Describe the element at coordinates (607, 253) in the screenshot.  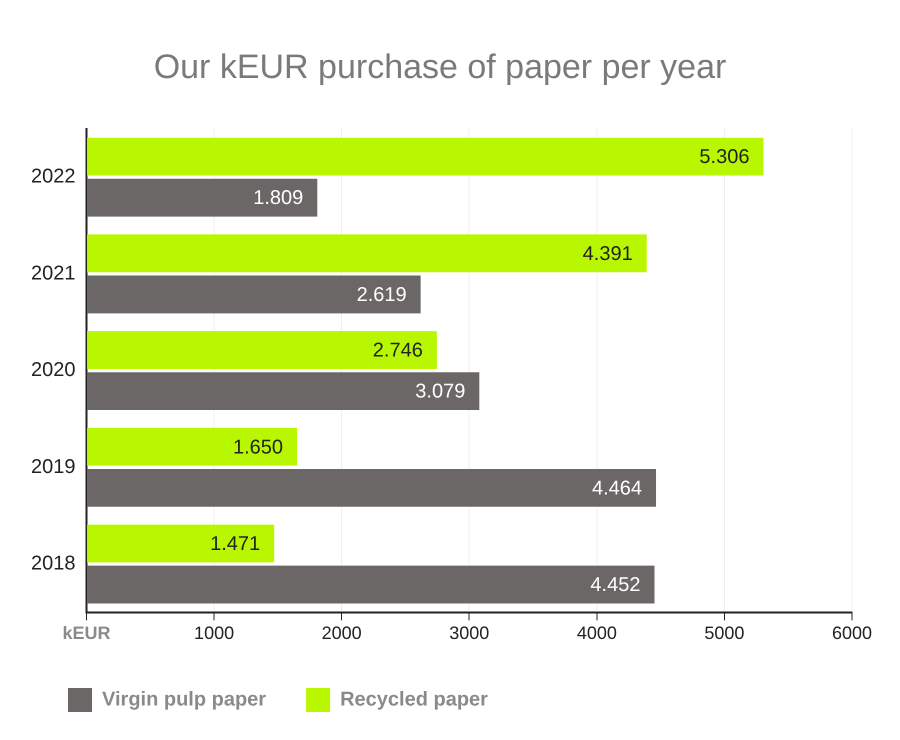
I see `data-label: 4.391` at that location.